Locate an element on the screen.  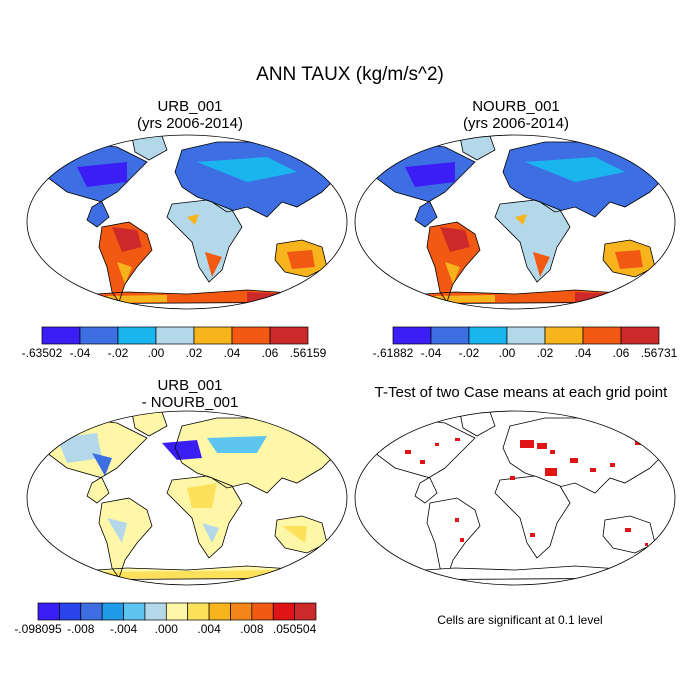
map-outline-urb is located at coordinates (187, 222).